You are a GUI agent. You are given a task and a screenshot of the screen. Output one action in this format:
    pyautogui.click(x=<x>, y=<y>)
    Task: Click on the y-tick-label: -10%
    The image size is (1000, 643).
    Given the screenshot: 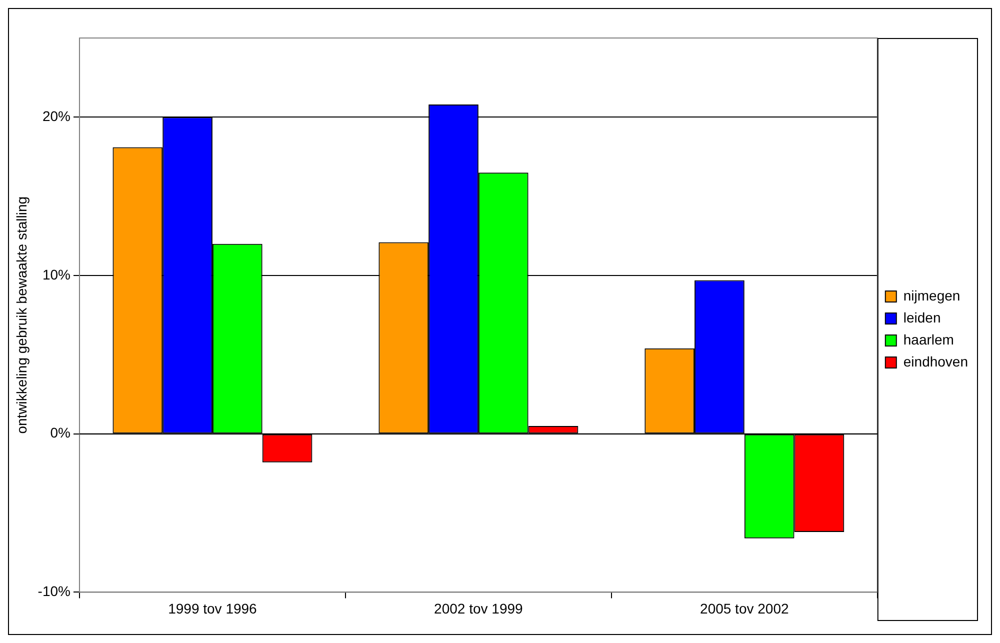 What is the action you would take?
    pyautogui.click(x=54, y=591)
    